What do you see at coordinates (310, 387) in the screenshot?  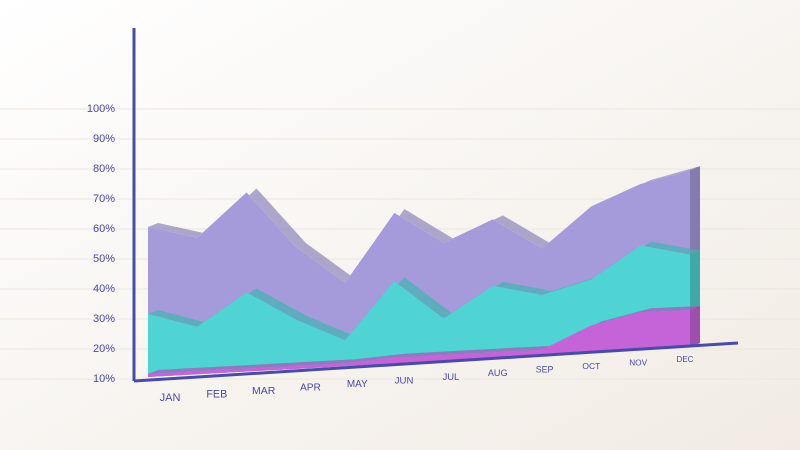 I see `x-tick-label: APR` at bounding box center [310, 387].